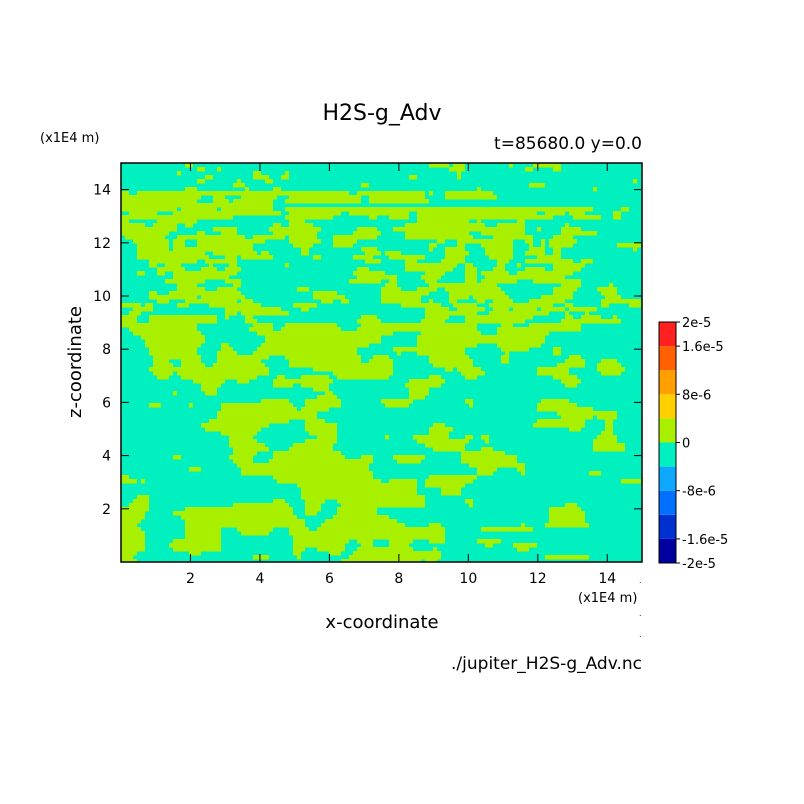 This screenshot has height=804, width=804. What do you see at coordinates (381, 622) in the screenshot?
I see `x-axis-label: x-coordinate` at bounding box center [381, 622].